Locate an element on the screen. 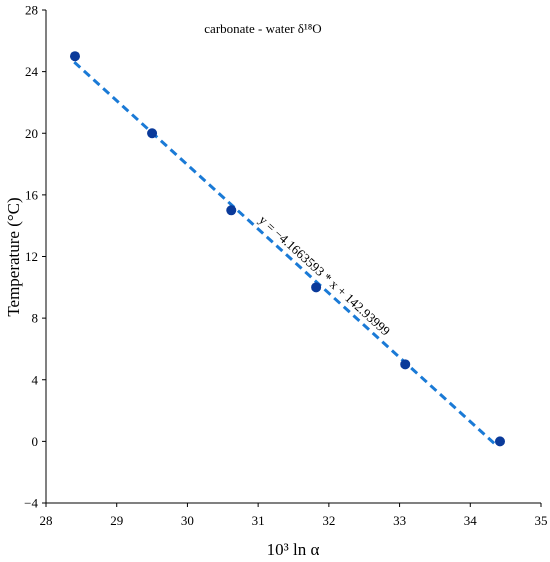 The width and height of the screenshot is (550, 562). x-axis-title: 10³ ln α is located at coordinates (293, 549).